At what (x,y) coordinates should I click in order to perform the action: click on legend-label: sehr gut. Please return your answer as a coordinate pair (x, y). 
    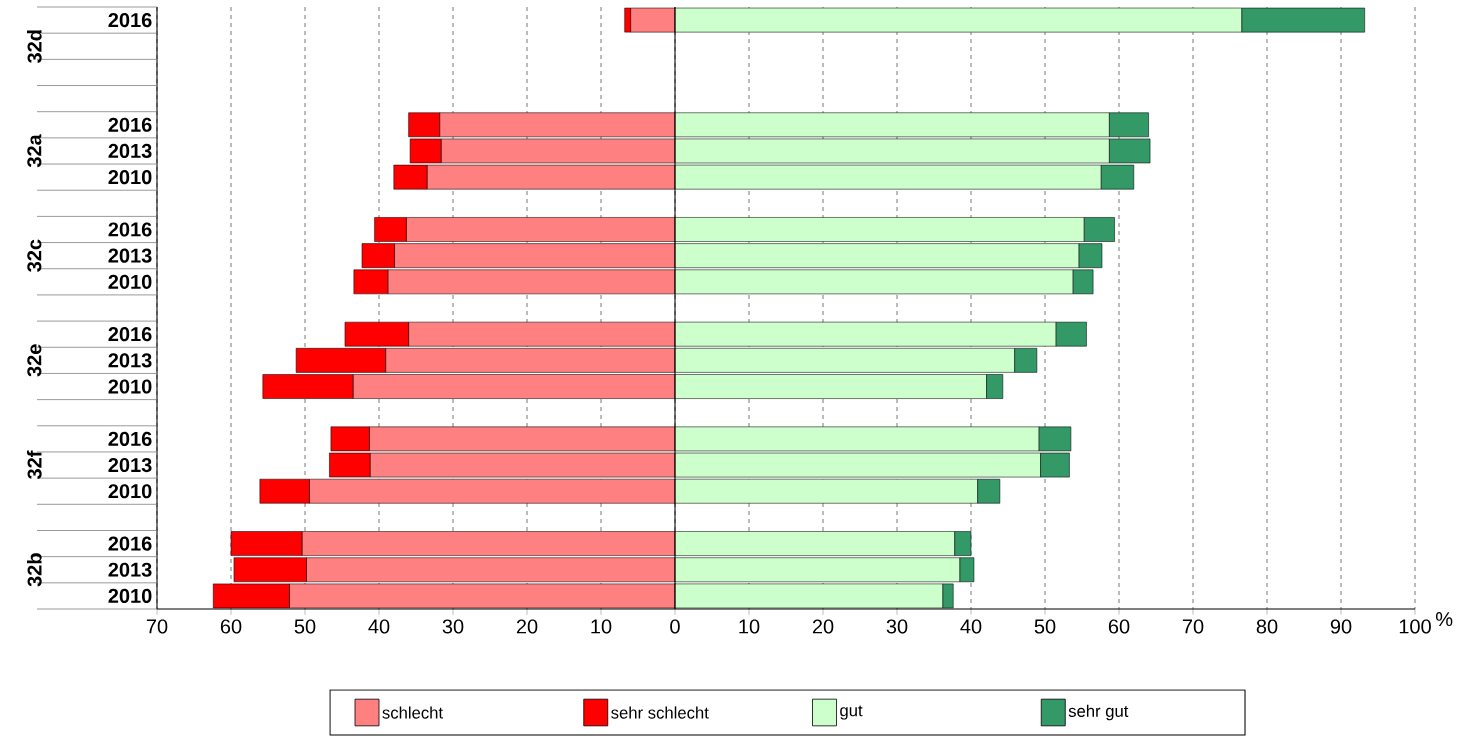
    Looking at the image, I should click on (1098, 712).